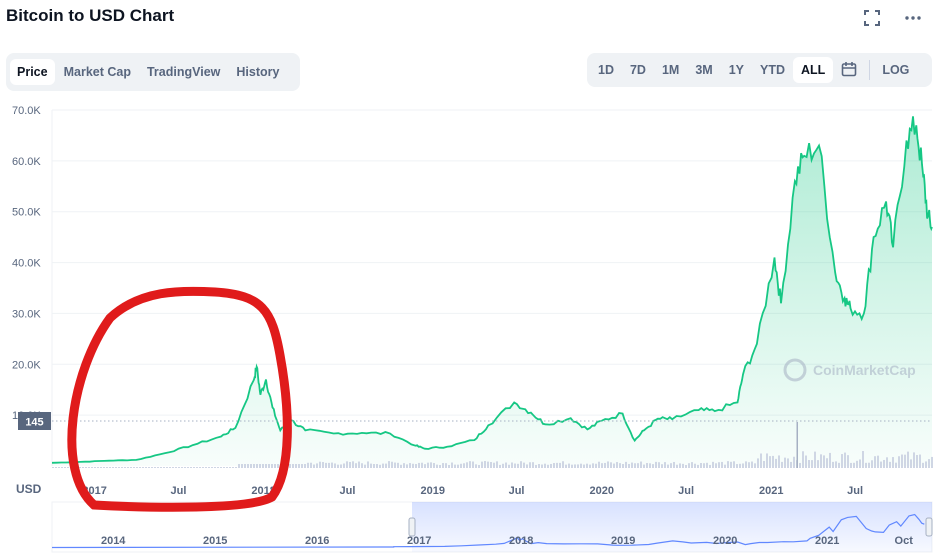 Image resolution: width=936 pixels, height=554 pixels. What do you see at coordinates (849, 70) in the screenshot?
I see `calendar-icon` at bounding box center [849, 70].